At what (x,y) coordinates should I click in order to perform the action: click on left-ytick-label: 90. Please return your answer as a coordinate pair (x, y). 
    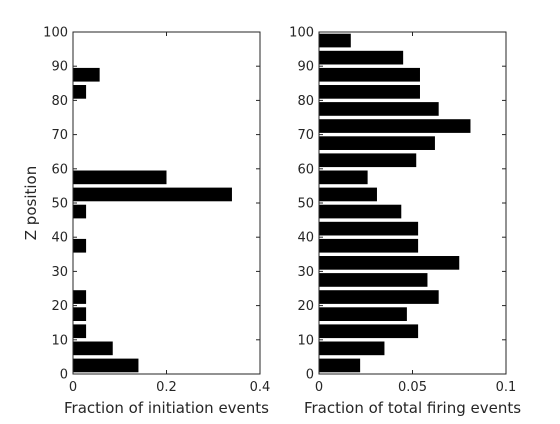
    Looking at the image, I should click on (59, 67).